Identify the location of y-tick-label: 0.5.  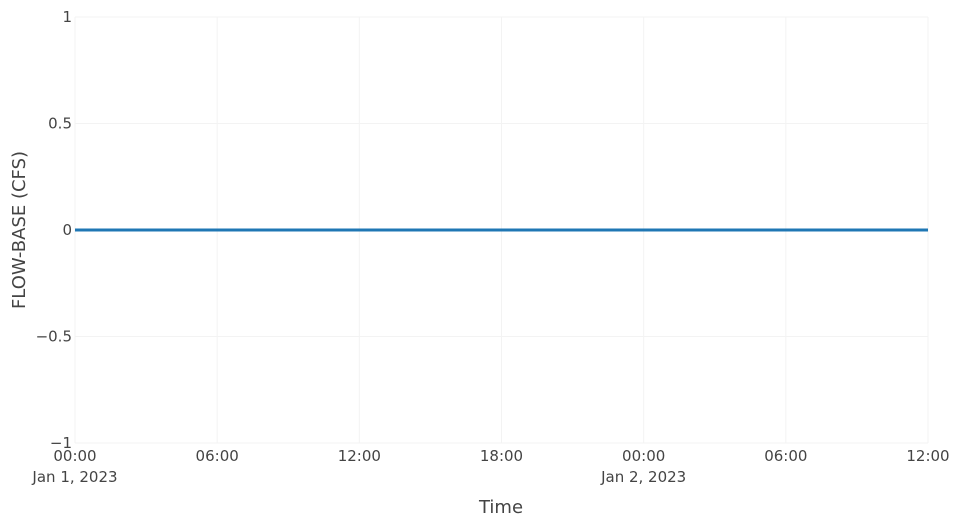
(60, 124).